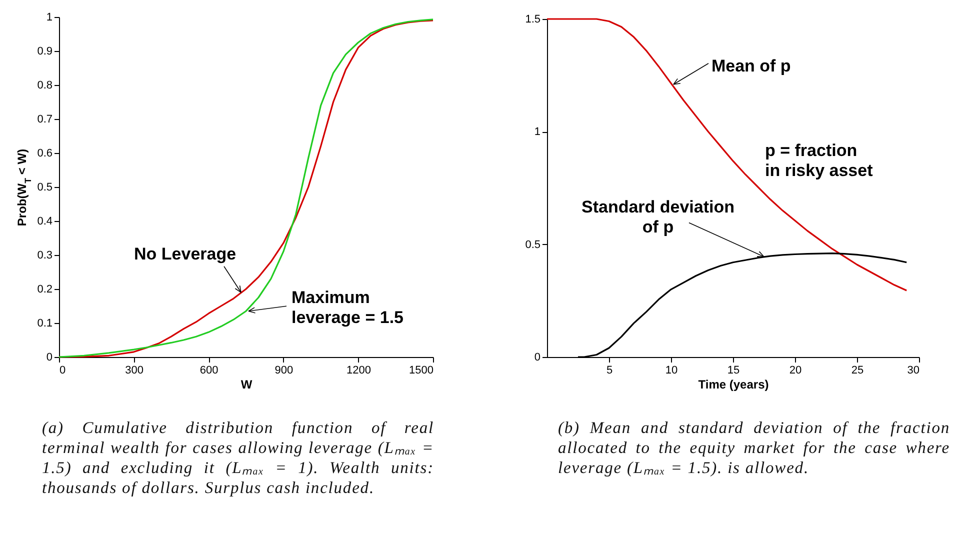 The height and width of the screenshot is (539, 961). Describe the element at coordinates (347, 308) in the screenshot. I see `annotation: Maximum leverage = 1.5` at that location.